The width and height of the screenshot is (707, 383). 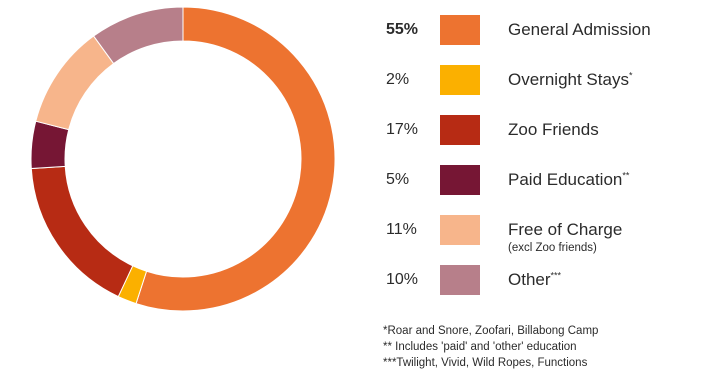 I want to click on legend-footnote-marker: **, so click(x=626, y=175).